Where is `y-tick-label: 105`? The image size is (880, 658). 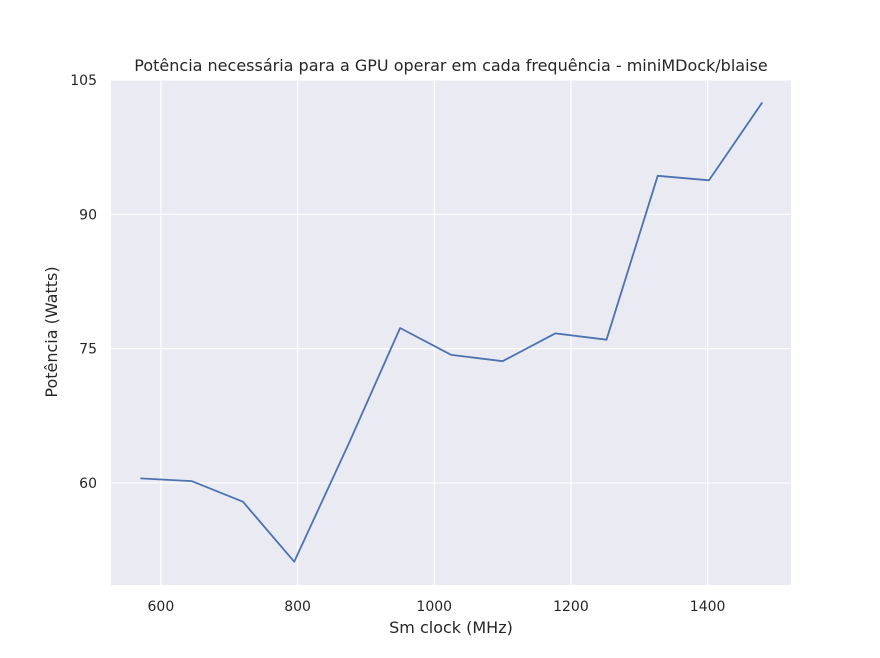
y-tick-label: 105 is located at coordinates (83, 81).